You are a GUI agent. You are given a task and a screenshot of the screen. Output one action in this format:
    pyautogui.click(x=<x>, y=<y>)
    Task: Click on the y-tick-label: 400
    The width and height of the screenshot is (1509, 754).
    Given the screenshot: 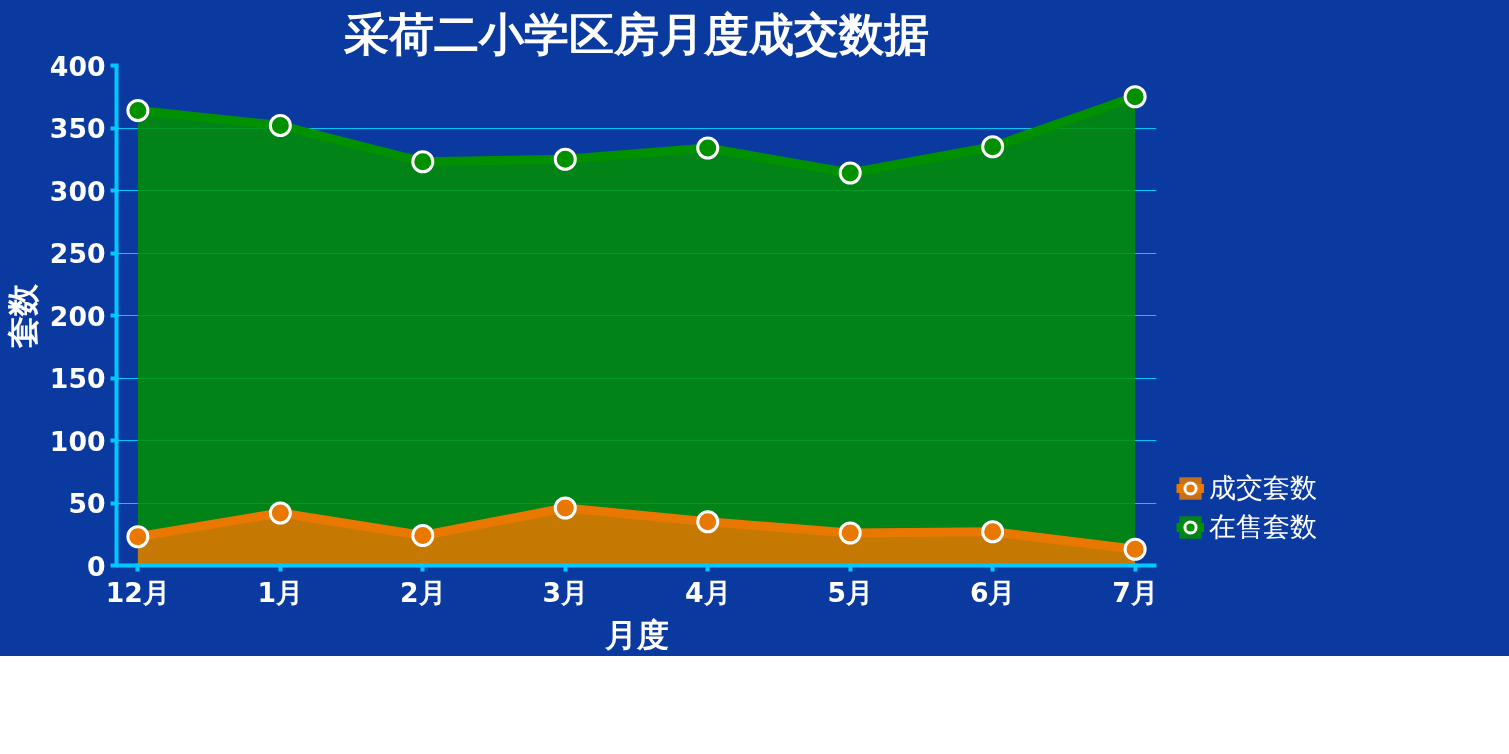 What is the action you would take?
    pyautogui.click(x=77, y=66)
    